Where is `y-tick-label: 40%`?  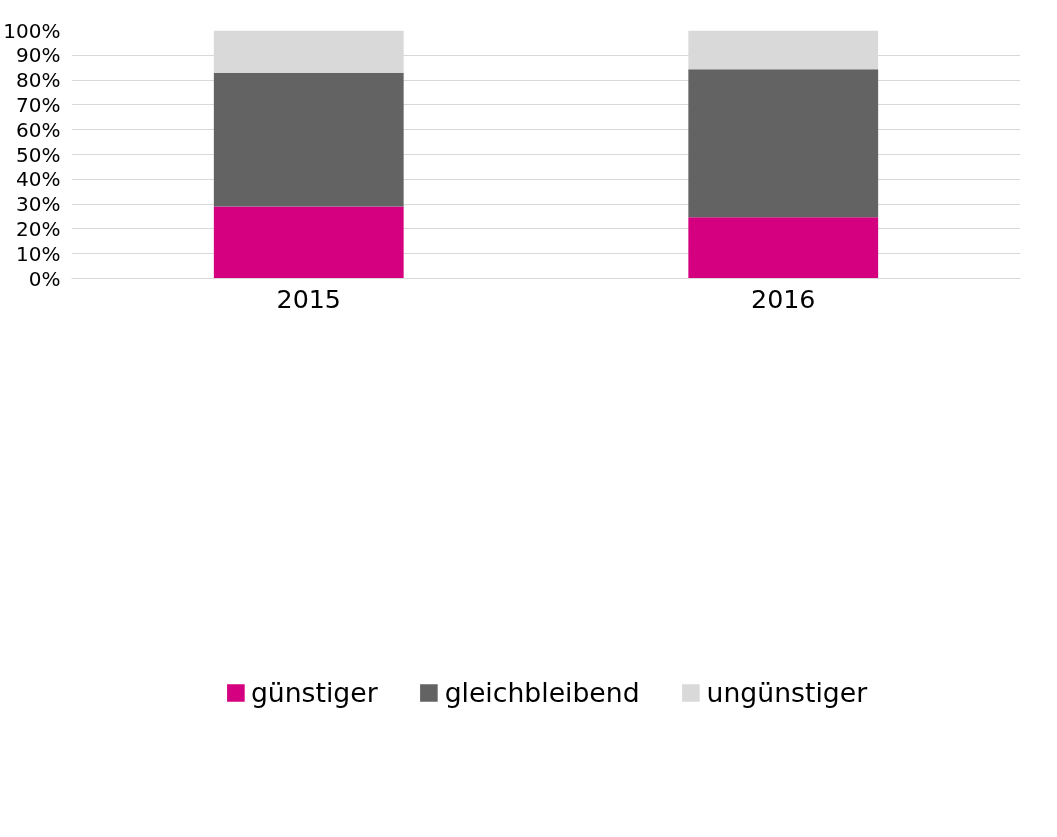
y-tick-label: 40% is located at coordinates (38, 179).